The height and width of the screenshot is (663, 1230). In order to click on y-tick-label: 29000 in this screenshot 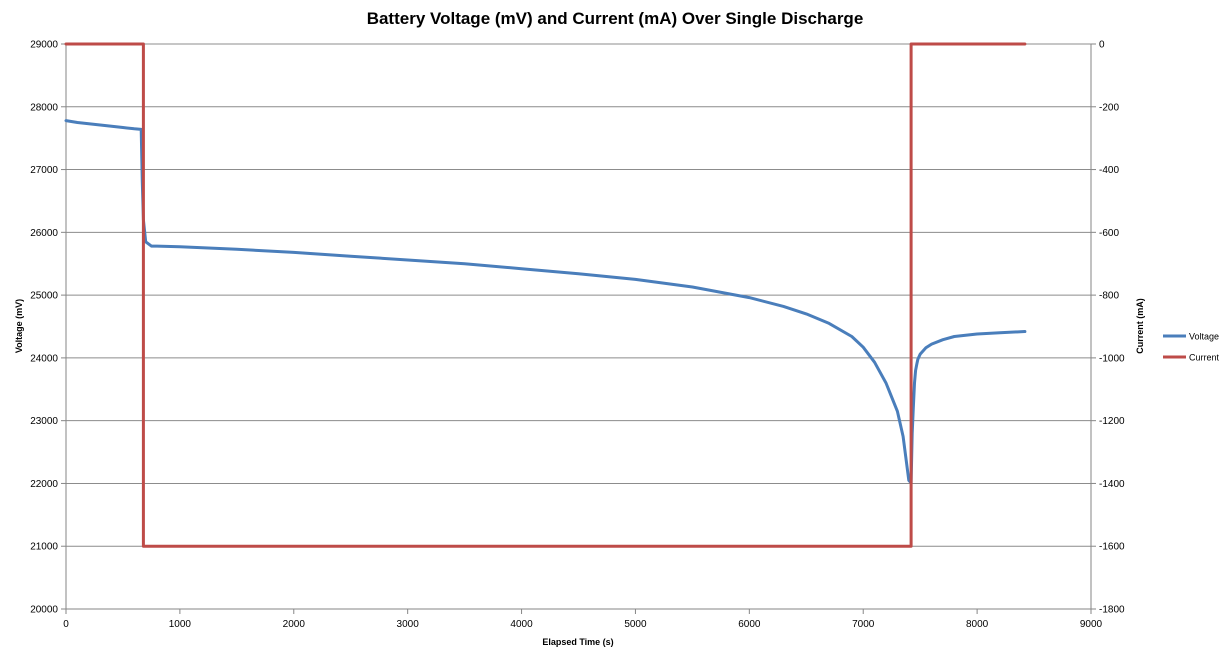, I will do `click(44, 45)`.